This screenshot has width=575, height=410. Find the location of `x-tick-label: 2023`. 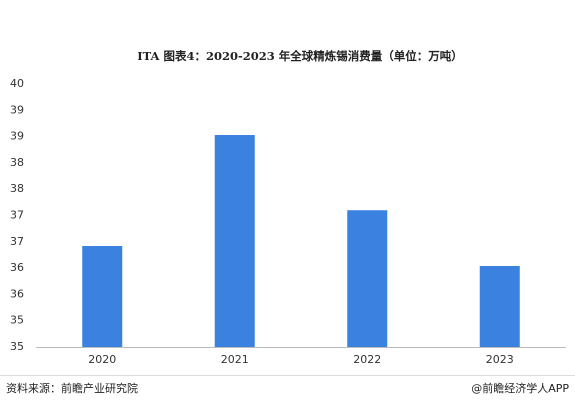

x-tick-label: 2023 is located at coordinates (500, 359).